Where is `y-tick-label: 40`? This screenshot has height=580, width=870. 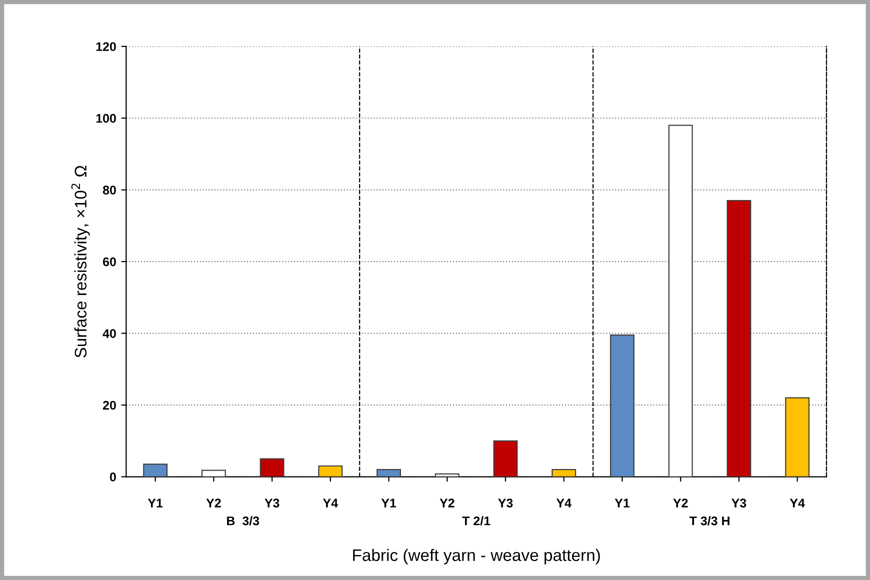 y-tick-label: 40 is located at coordinates (109, 333).